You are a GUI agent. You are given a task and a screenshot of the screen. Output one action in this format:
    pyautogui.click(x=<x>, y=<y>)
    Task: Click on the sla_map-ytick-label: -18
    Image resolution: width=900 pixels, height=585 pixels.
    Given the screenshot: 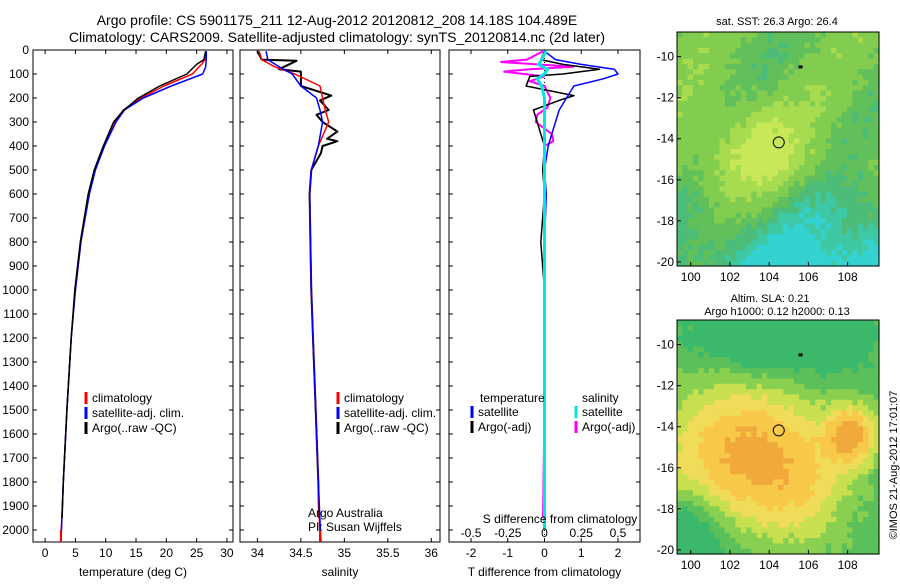 What is the action you would take?
    pyautogui.click(x=666, y=509)
    